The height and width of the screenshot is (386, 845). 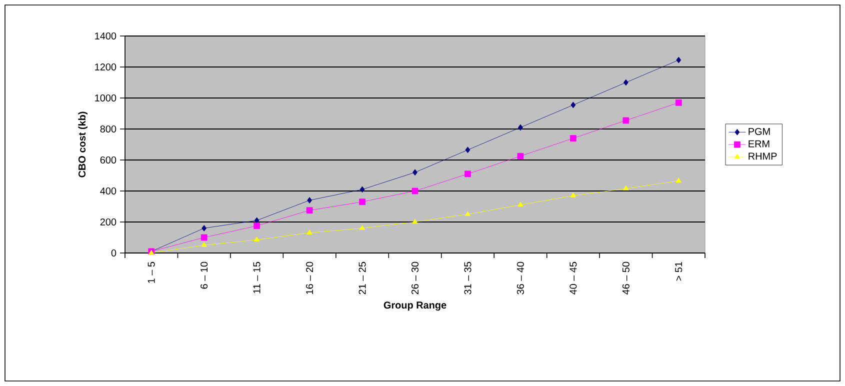 What do you see at coordinates (204, 275) in the screenshot?
I see `x-tick-label: 6 – 10` at bounding box center [204, 275].